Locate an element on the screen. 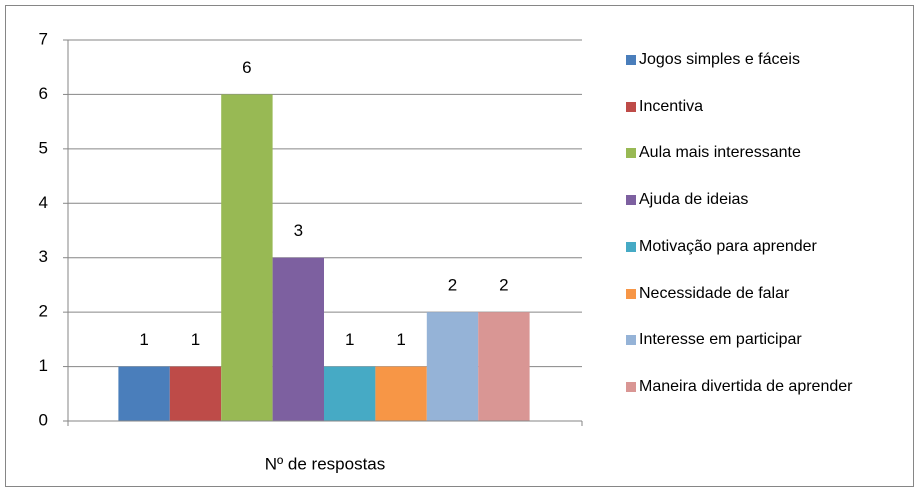 Image resolution: width=919 pixels, height=492 pixels. y-tick-label: 0 is located at coordinates (43, 419).